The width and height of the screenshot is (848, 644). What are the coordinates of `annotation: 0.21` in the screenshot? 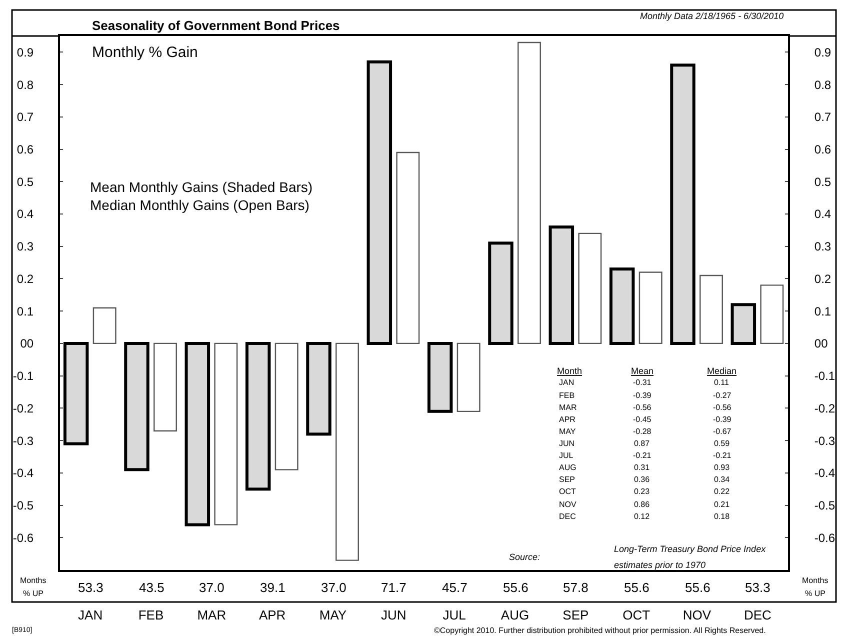 It's located at (722, 504).